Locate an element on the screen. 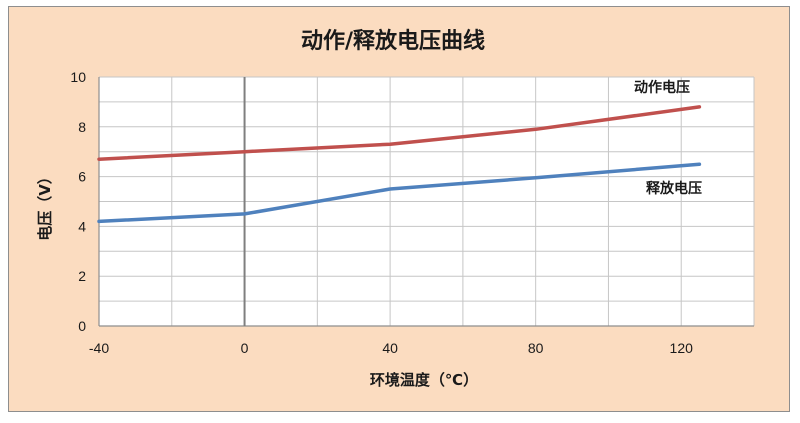 The width and height of the screenshot is (800, 423). release-voltage-line is located at coordinates (399, 193).